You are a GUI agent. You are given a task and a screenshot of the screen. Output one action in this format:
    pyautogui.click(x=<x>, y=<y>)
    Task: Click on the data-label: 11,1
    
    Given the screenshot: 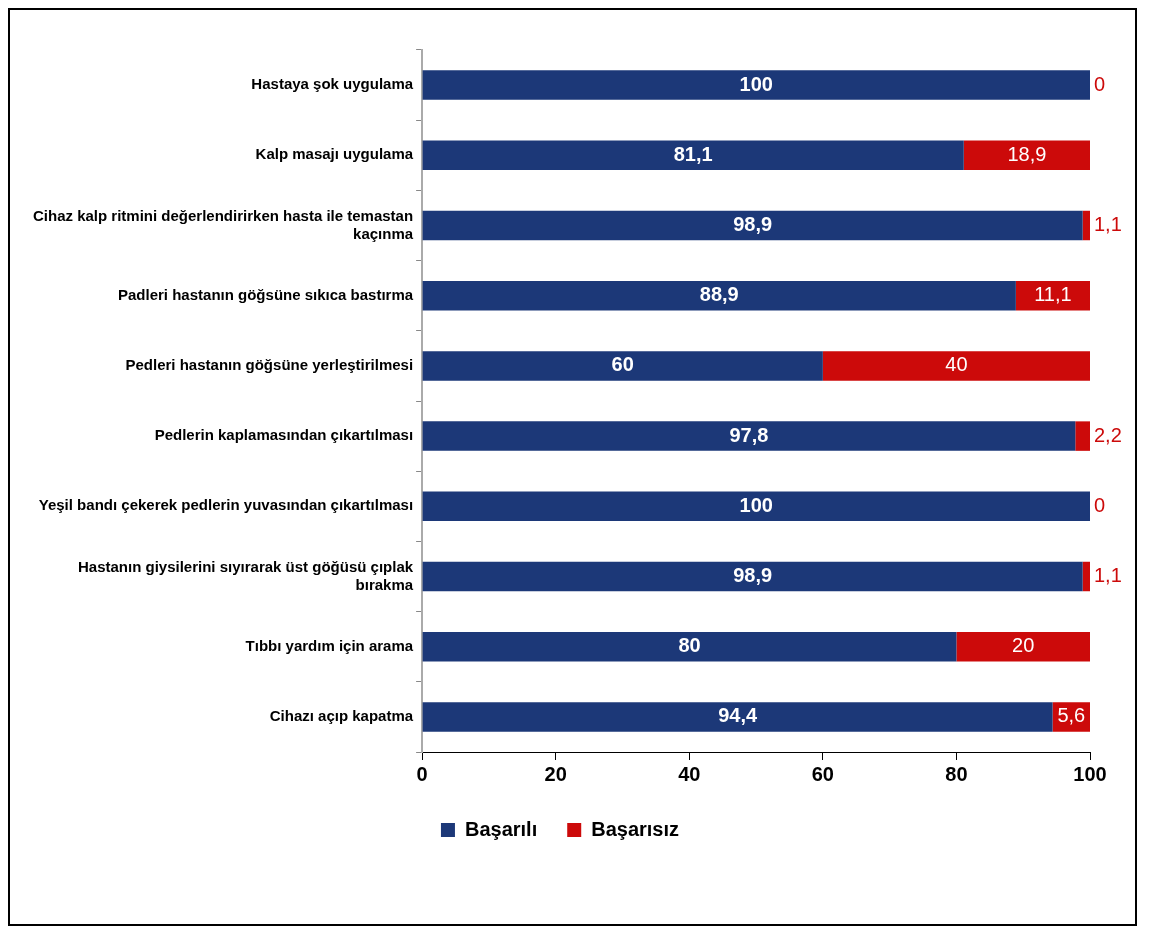 What is the action you would take?
    pyautogui.click(x=1053, y=294)
    